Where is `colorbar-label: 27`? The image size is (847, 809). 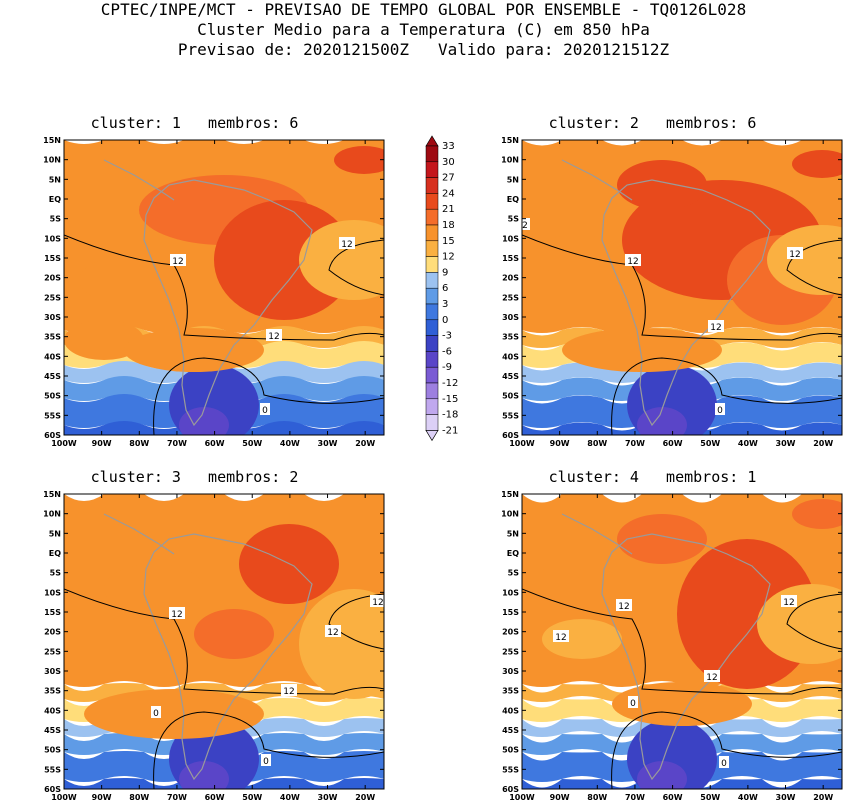
colorbar-label: 27 is located at coordinates (448, 178).